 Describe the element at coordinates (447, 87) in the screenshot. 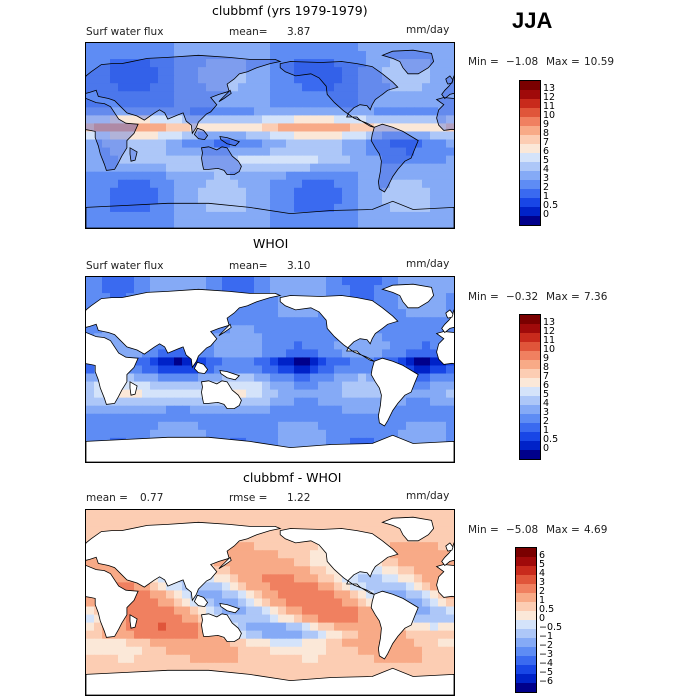

I see `coastline-eurasia` at that location.